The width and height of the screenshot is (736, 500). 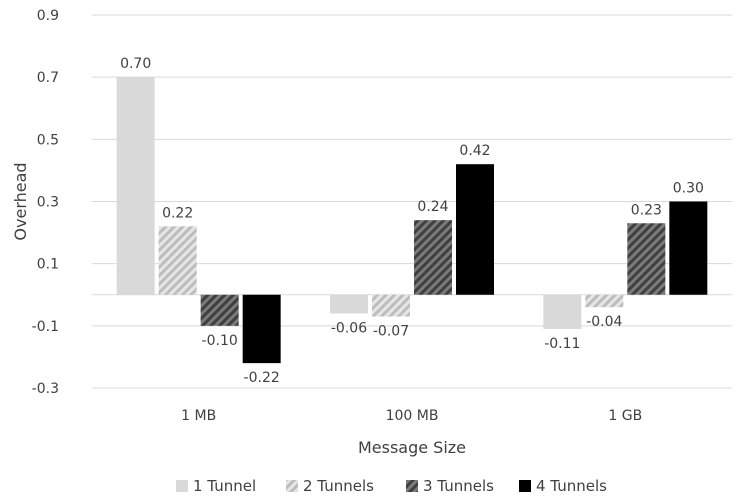 What do you see at coordinates (177, 213) in the screenshot?
I see `data-label: 0.22` at bounding box center [177, 213].